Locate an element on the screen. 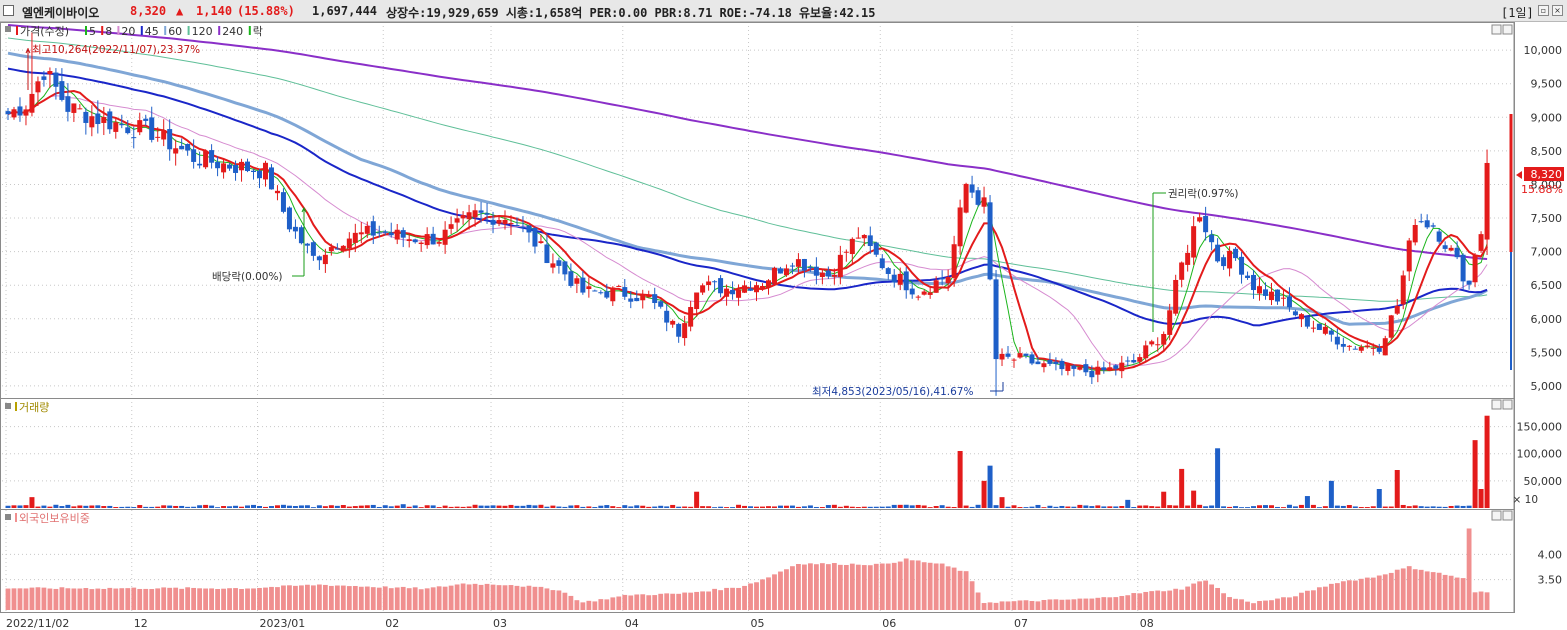  close-icon: × is located at coordinates (1557, 10).